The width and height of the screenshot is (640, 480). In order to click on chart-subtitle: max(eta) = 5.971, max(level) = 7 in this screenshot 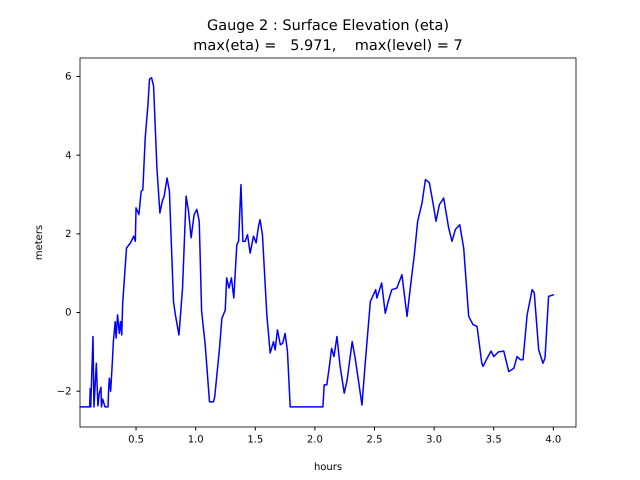, I will do `click(328, 46)`.